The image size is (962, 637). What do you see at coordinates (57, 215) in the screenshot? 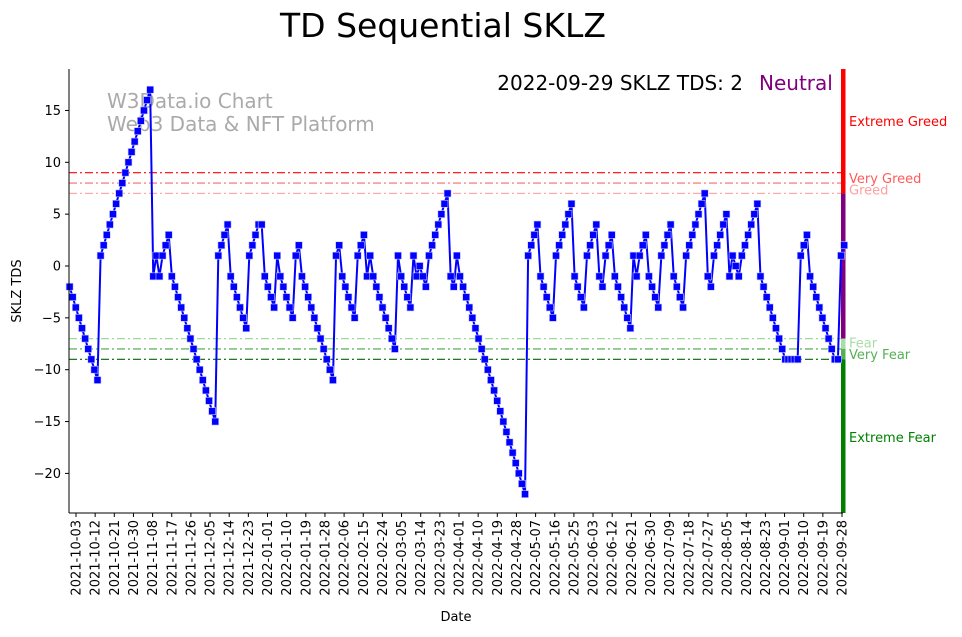
I see `y-tick-label: 5` at bounding box center [57, 215].